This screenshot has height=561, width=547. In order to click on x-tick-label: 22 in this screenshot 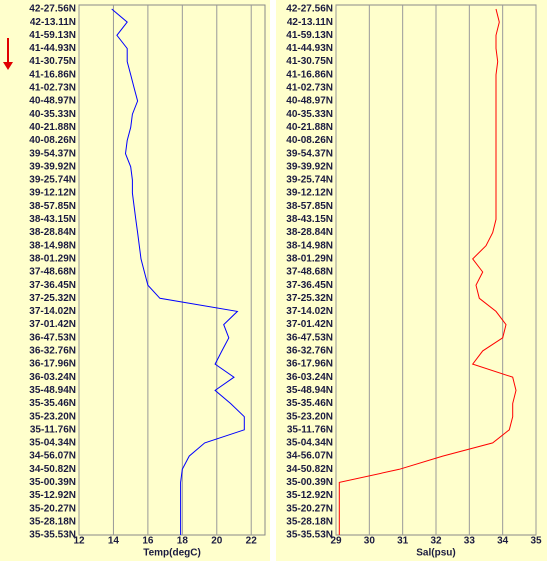, I will do `click(252, 541)`.